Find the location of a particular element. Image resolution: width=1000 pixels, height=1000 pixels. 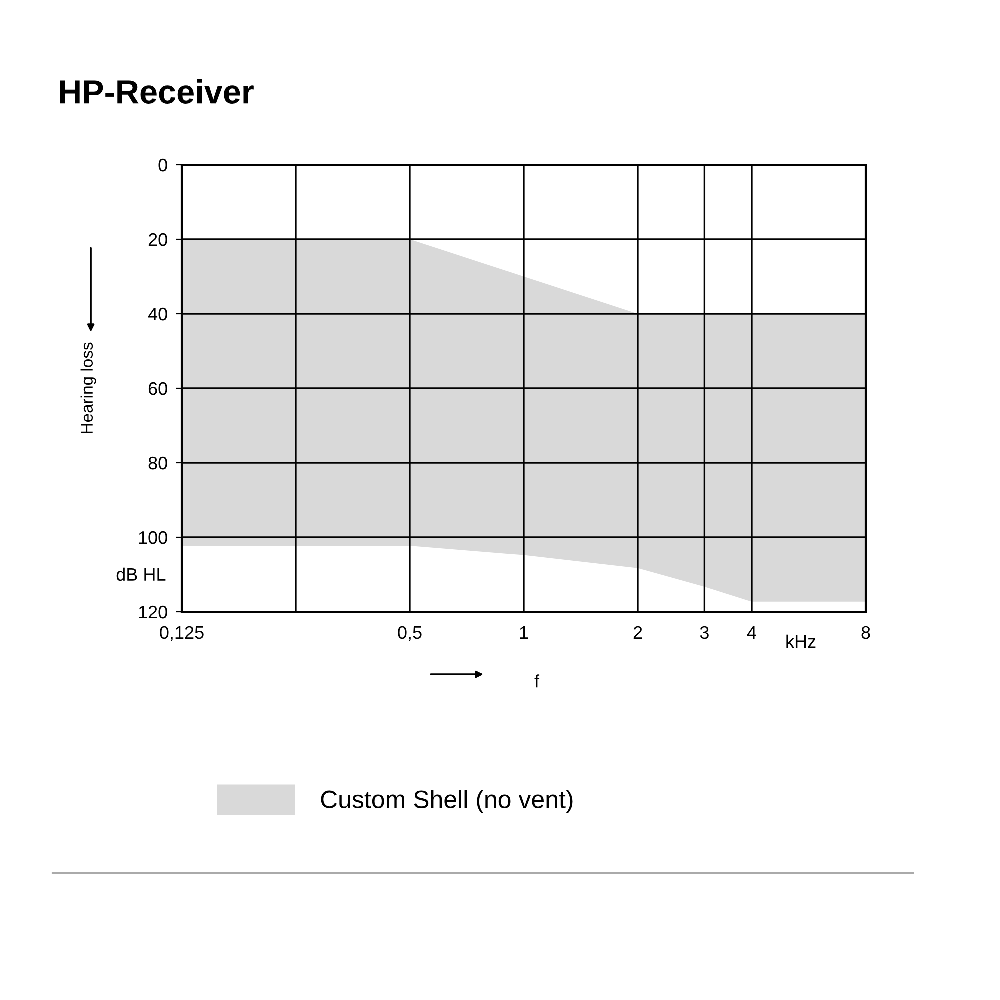

y-tick-label: 0 is located at coordinates (163, 165).